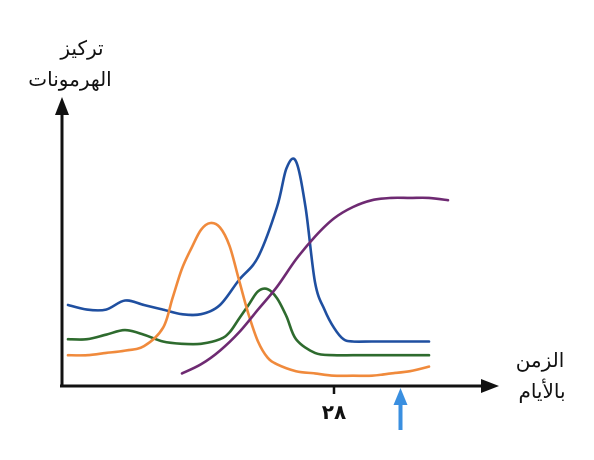 The height and width of the screenshot is (460, 594). I want to click on x-axis-label-line2: بالأيام, so click(541, 391).